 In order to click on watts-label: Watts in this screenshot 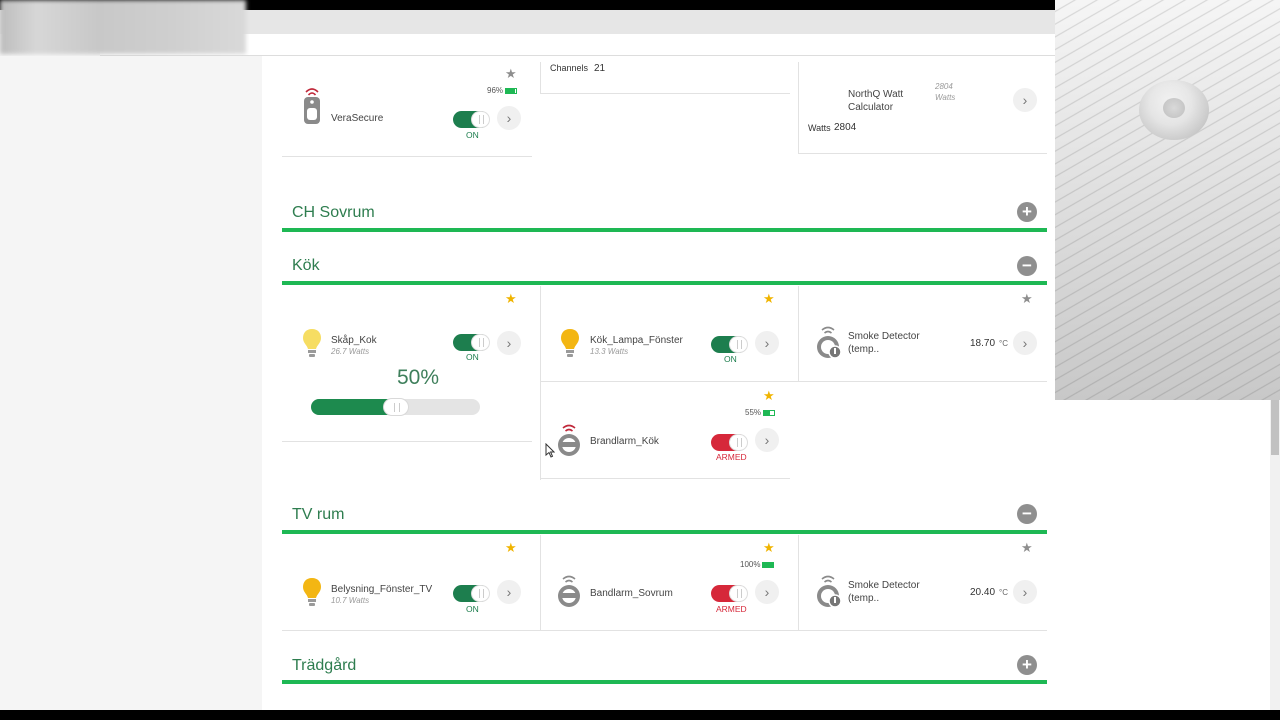, I will do `click(819, 128)`.